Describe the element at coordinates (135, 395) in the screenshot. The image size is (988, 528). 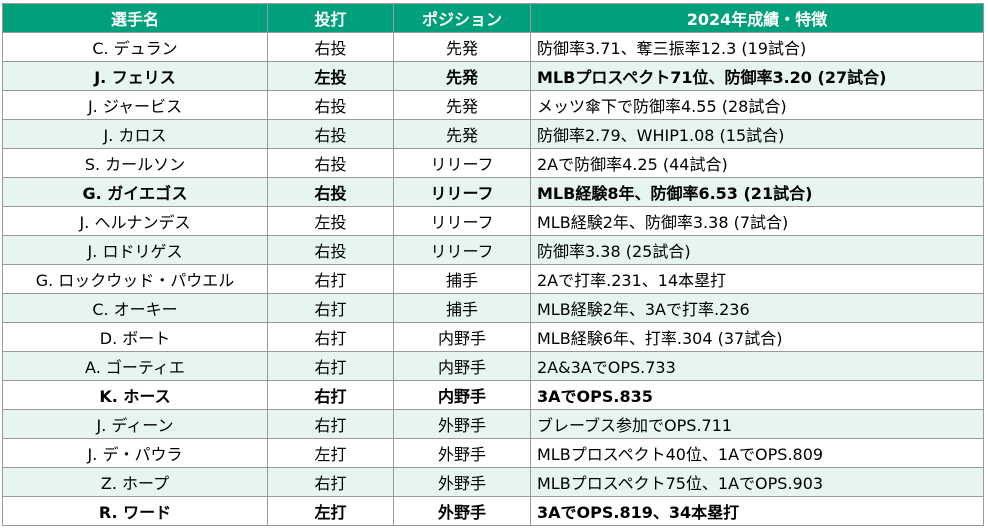
I see `player-name-cell: K. ホース` at that location.